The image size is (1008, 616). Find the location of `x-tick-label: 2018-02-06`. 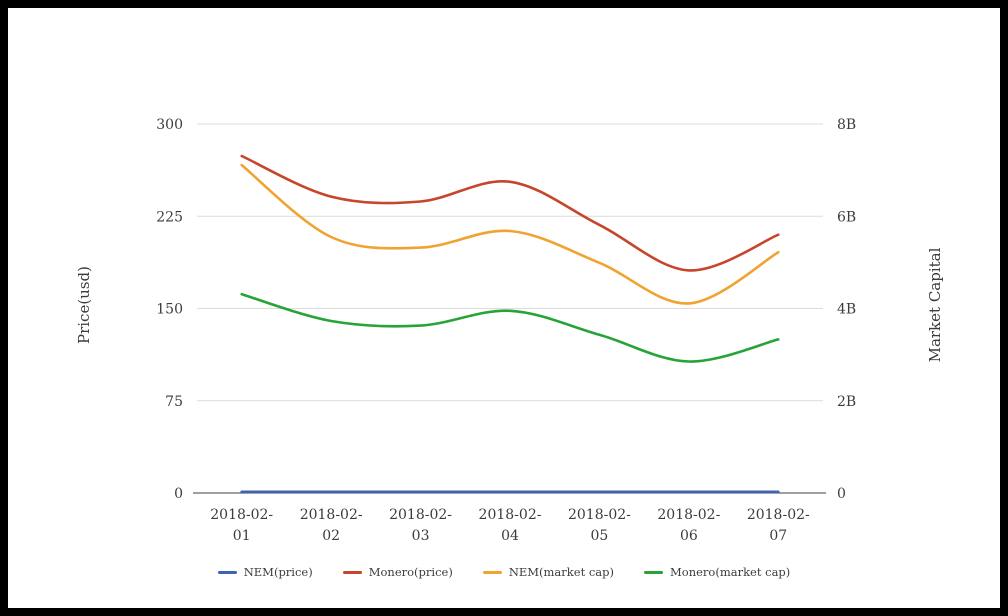

x-tick-label: 2018-02-06 is located at coordinates (688, 525).